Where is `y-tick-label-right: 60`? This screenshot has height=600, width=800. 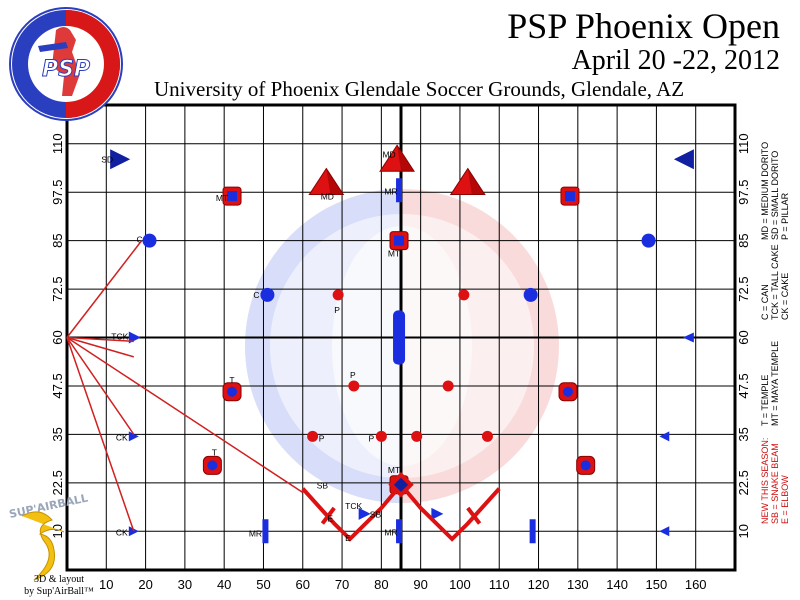 y-tick-label-right: 60 is located at coordinates (743, 337).